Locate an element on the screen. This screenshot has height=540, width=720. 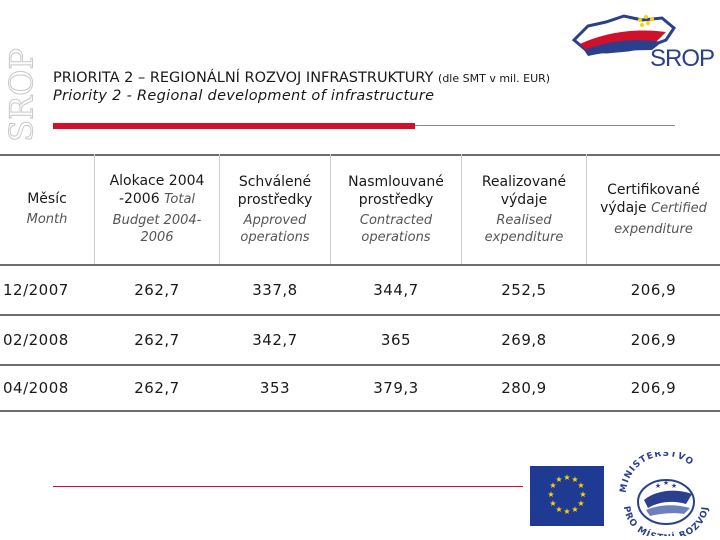
header-certified-cz: Certifikované výdaje Certified is located at coordinates (654, 199).